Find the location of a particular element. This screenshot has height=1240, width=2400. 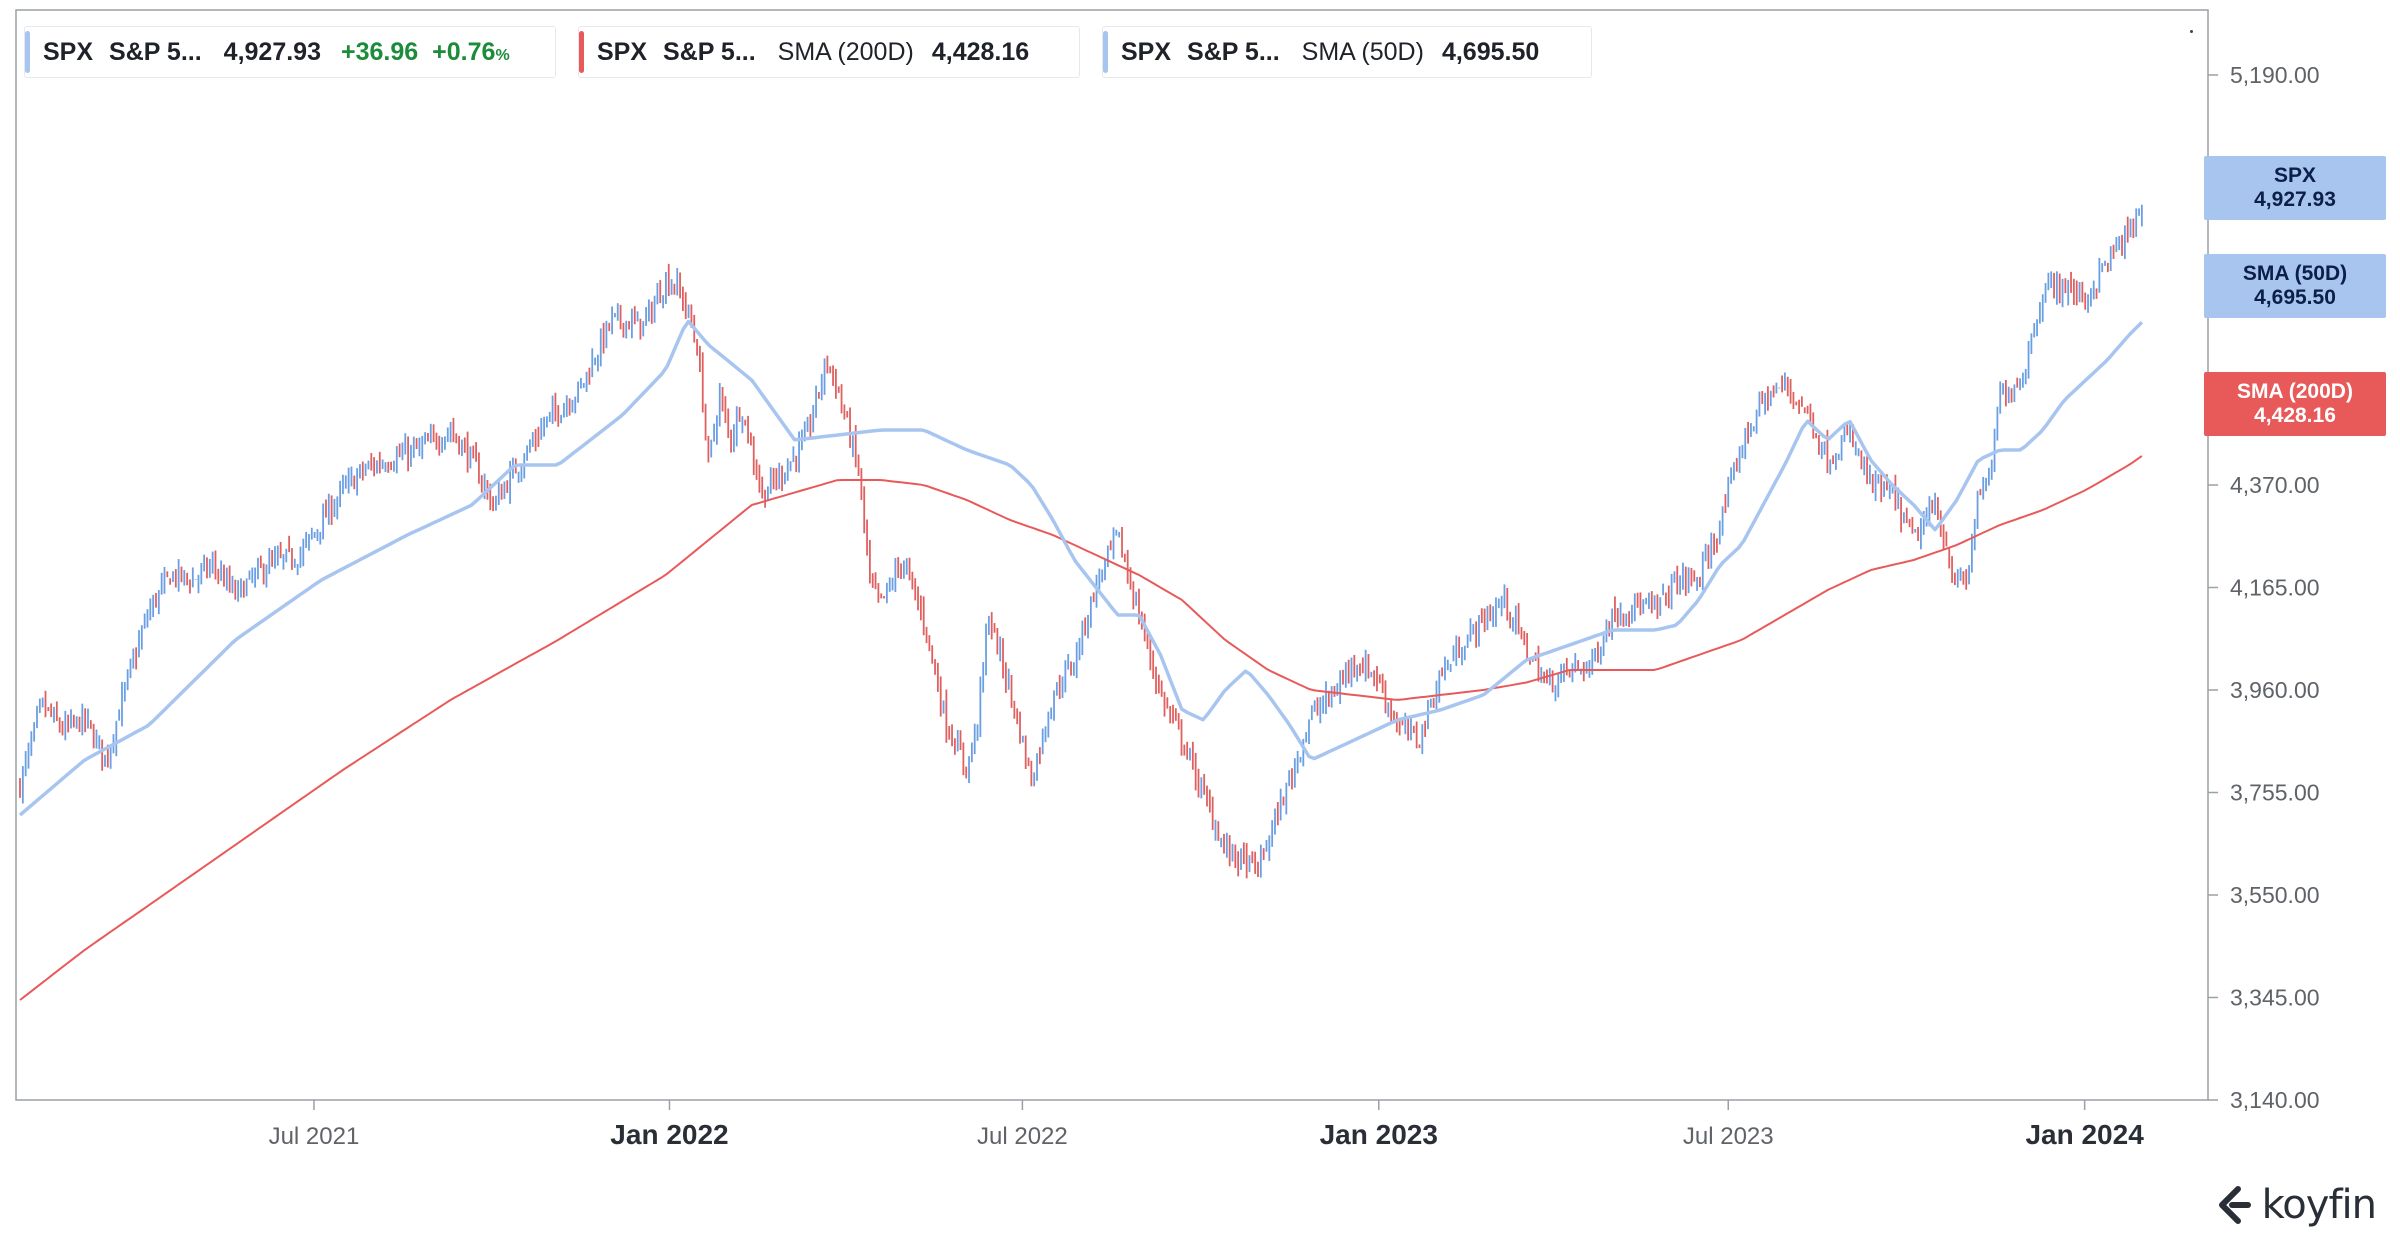

legend-pct-sign: % is located at coordinates (502, 55).